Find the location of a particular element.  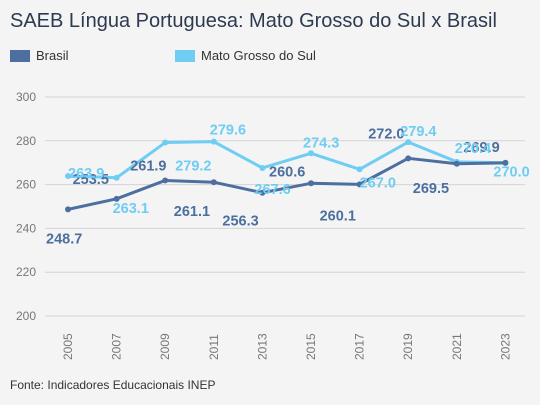

data-label-brasil-2021: 269.5 is located at coordinates (431, 189).